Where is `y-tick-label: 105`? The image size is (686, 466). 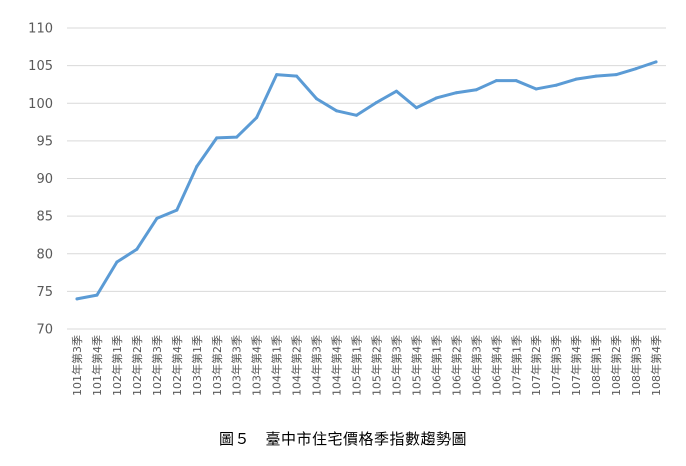 y-tick-label: 105 is located at coordinates (40, 66).